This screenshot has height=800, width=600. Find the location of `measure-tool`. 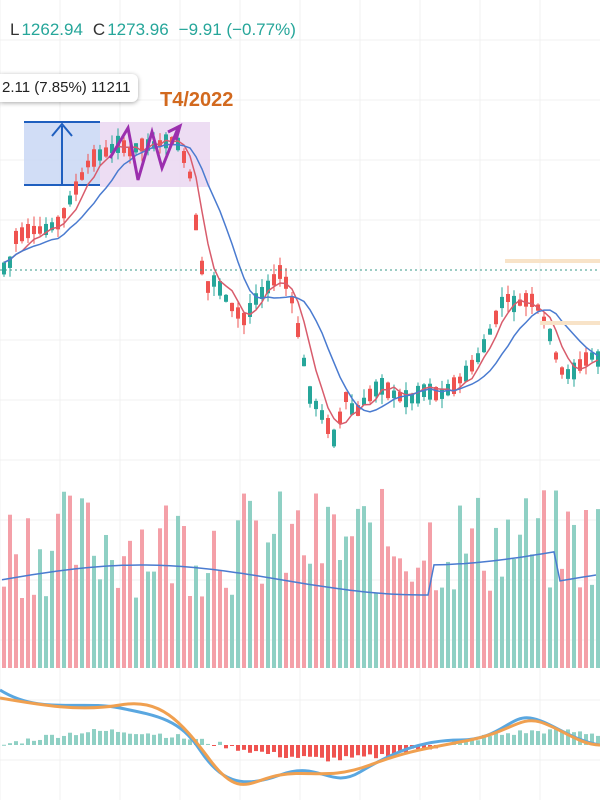

measure-tool is located at coordinates (62, 153).